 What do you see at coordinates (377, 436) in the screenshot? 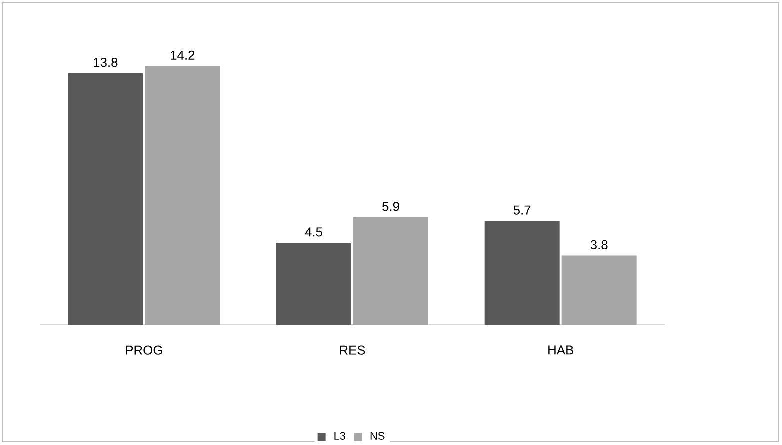
I see `legend-label: NS` at bounding box center [377, 436].